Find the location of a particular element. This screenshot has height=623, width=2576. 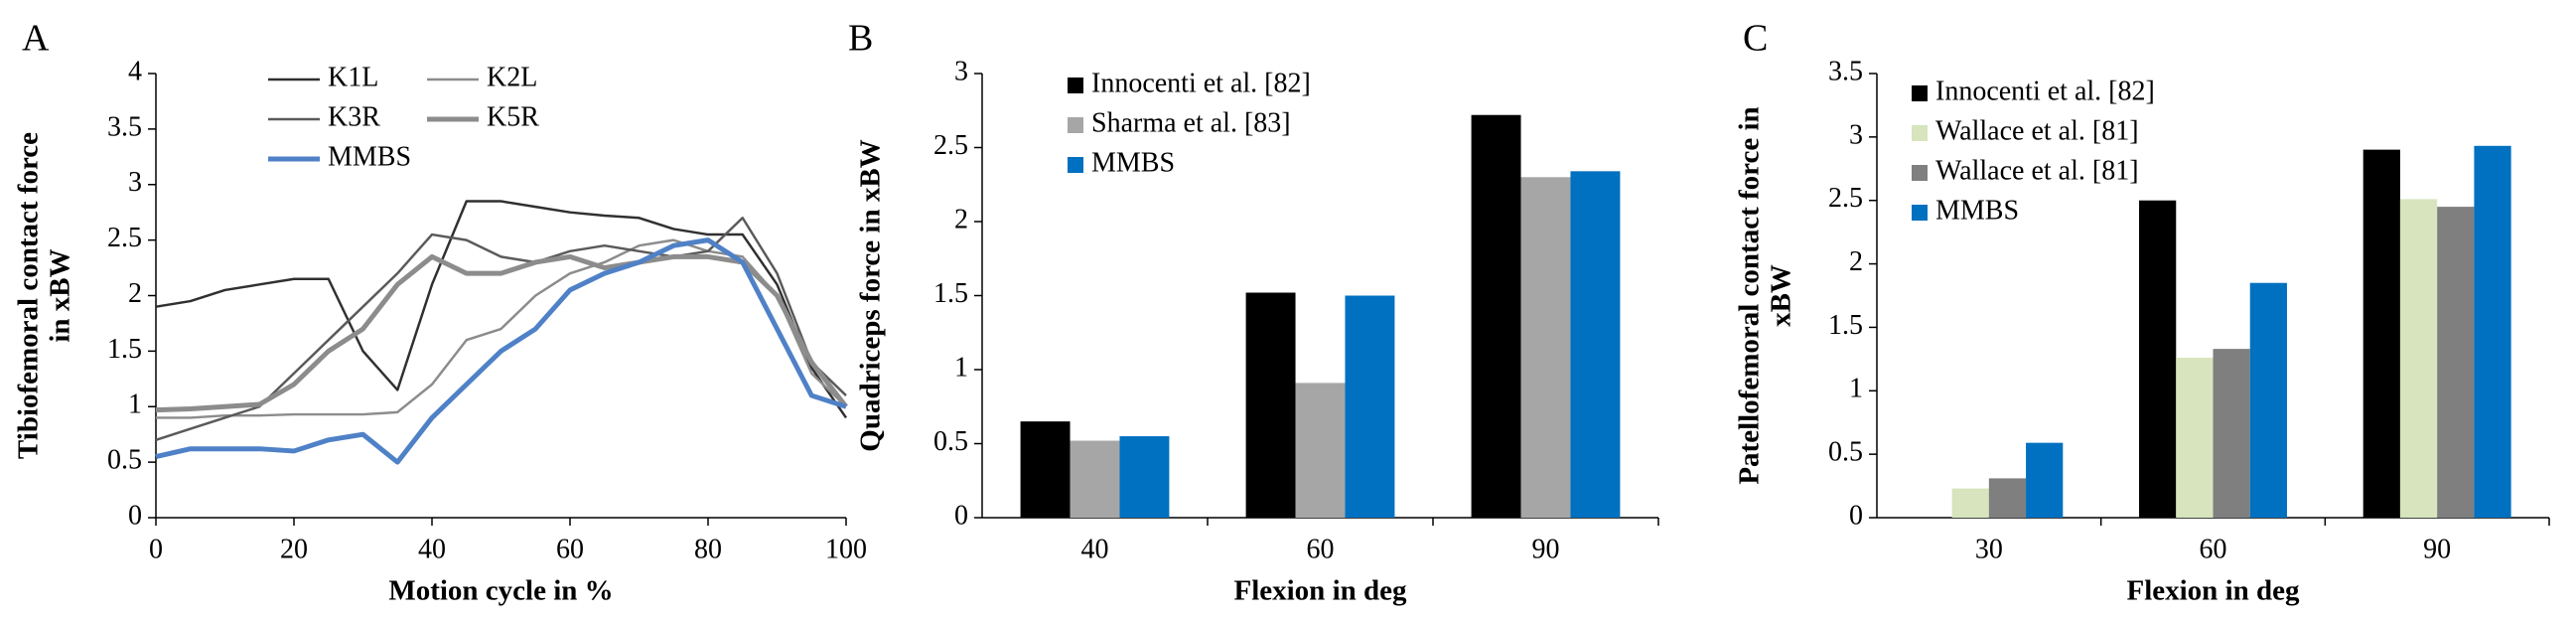

legend-label: K5R is located at coordinates (513, 116).